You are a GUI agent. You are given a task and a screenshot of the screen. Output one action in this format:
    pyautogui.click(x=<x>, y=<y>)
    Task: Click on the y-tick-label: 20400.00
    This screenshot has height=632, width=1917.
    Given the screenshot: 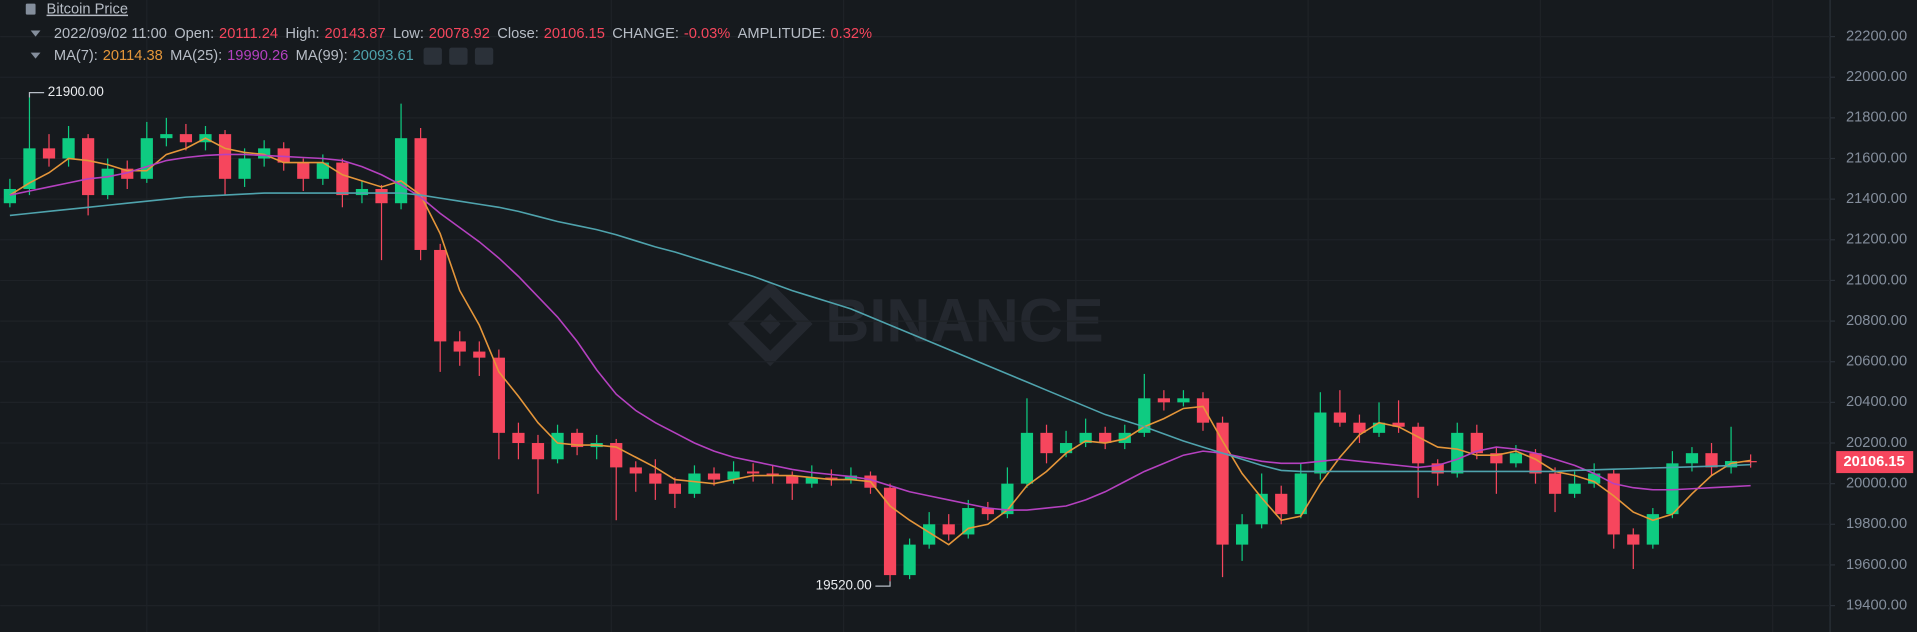 What is the action you would take?
    pyautogui.click(x=1876, y=402)
    